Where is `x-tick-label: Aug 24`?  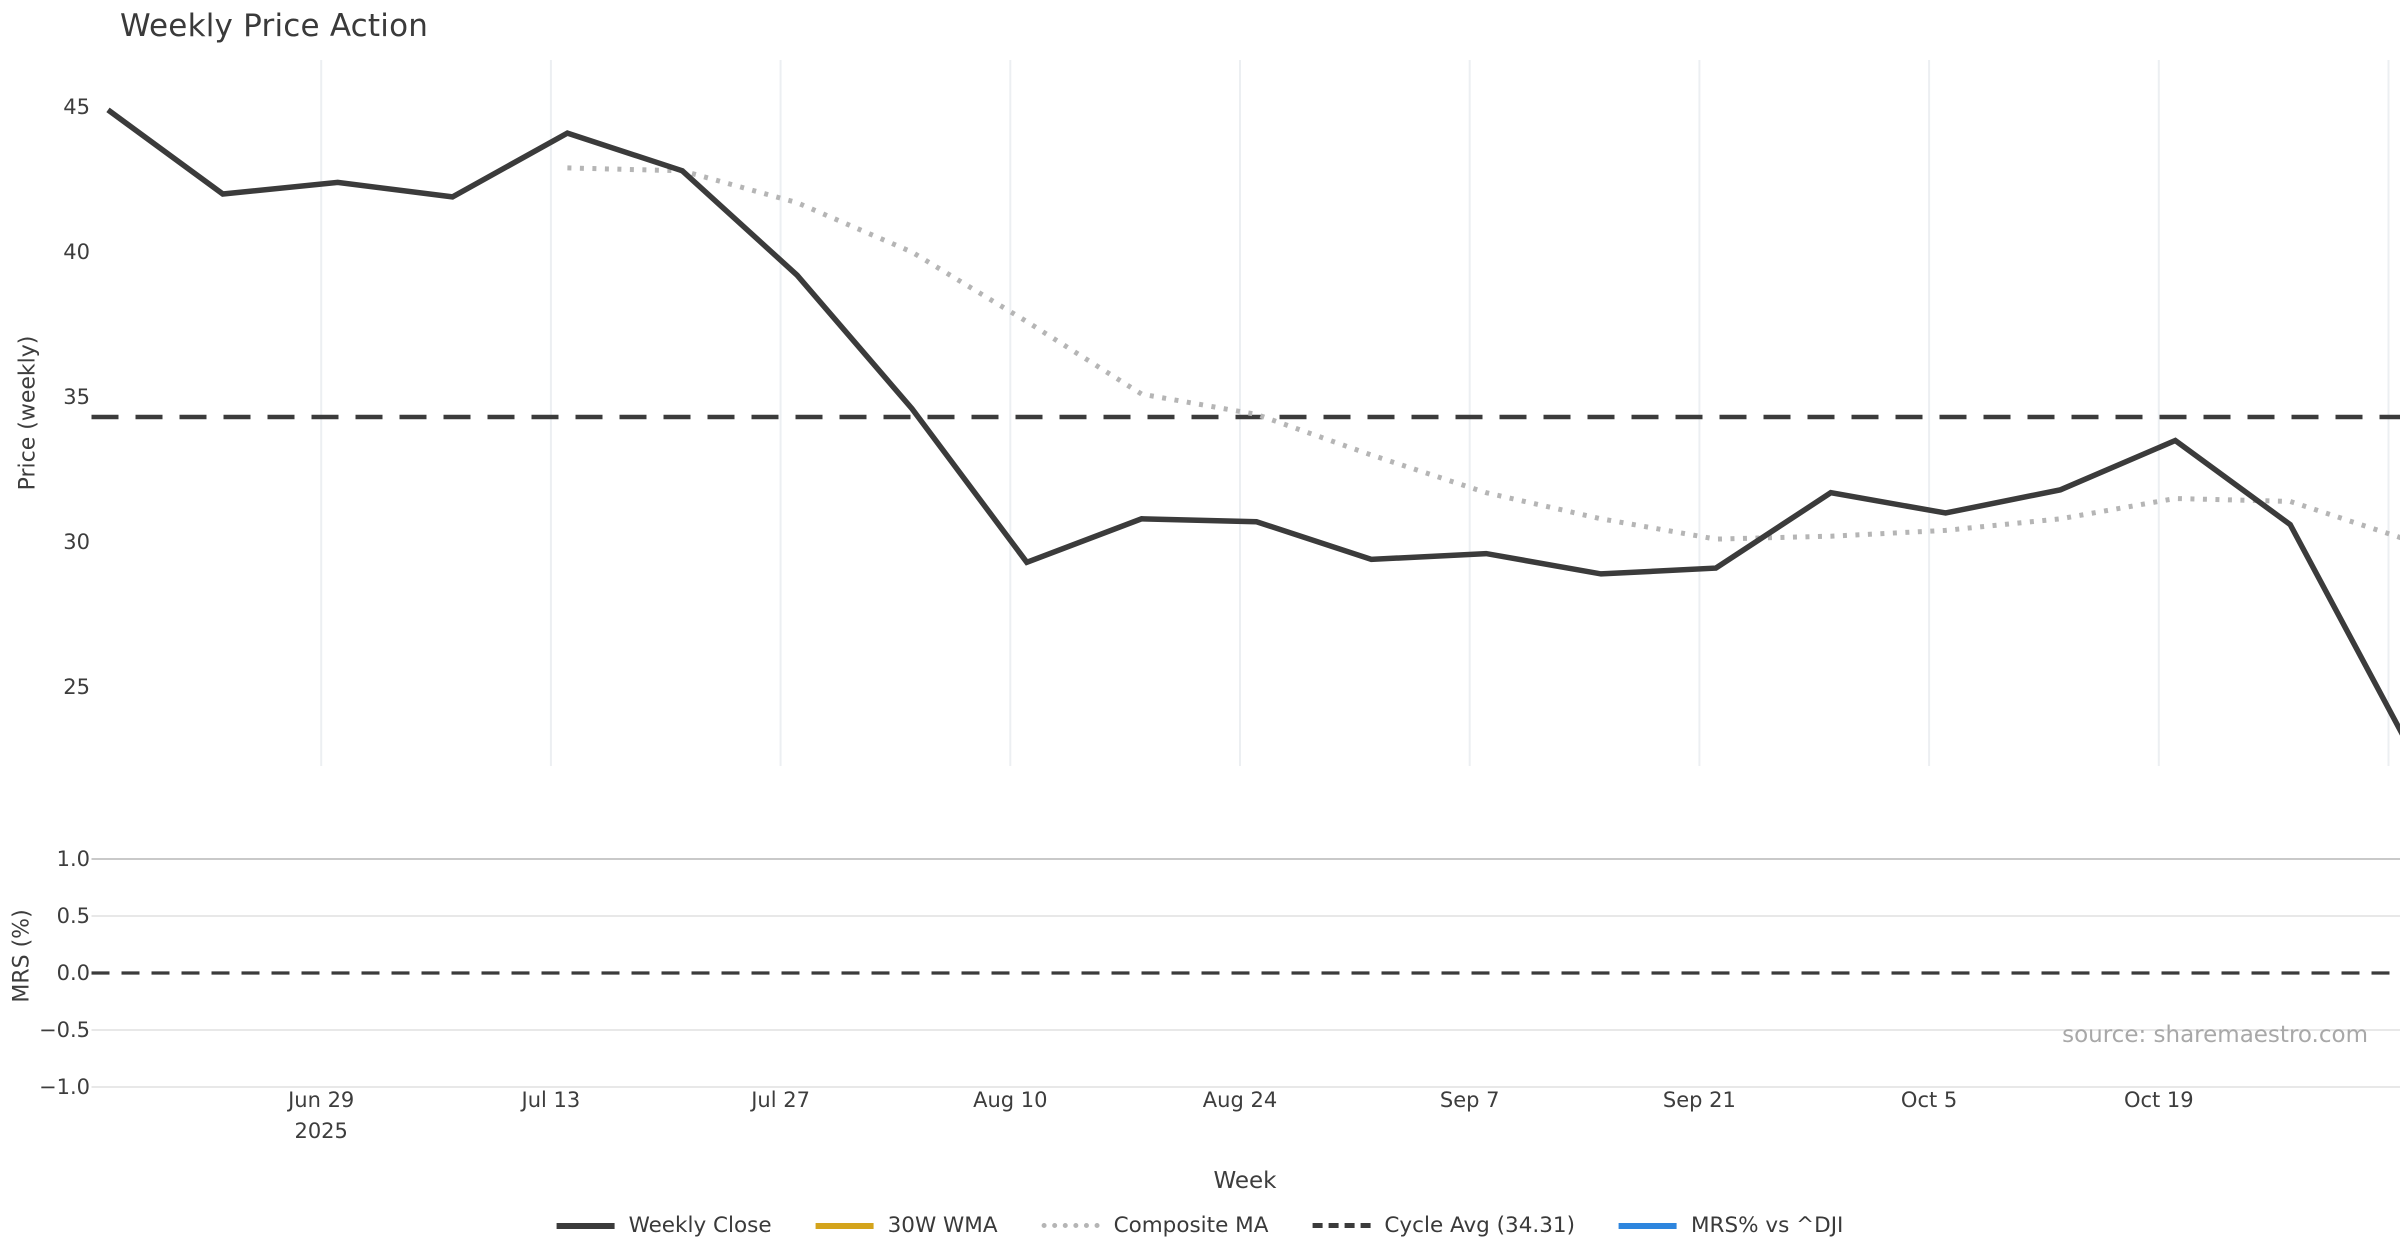
x-tick-label: Aug 24 is located at coordinates (1240, 1100).